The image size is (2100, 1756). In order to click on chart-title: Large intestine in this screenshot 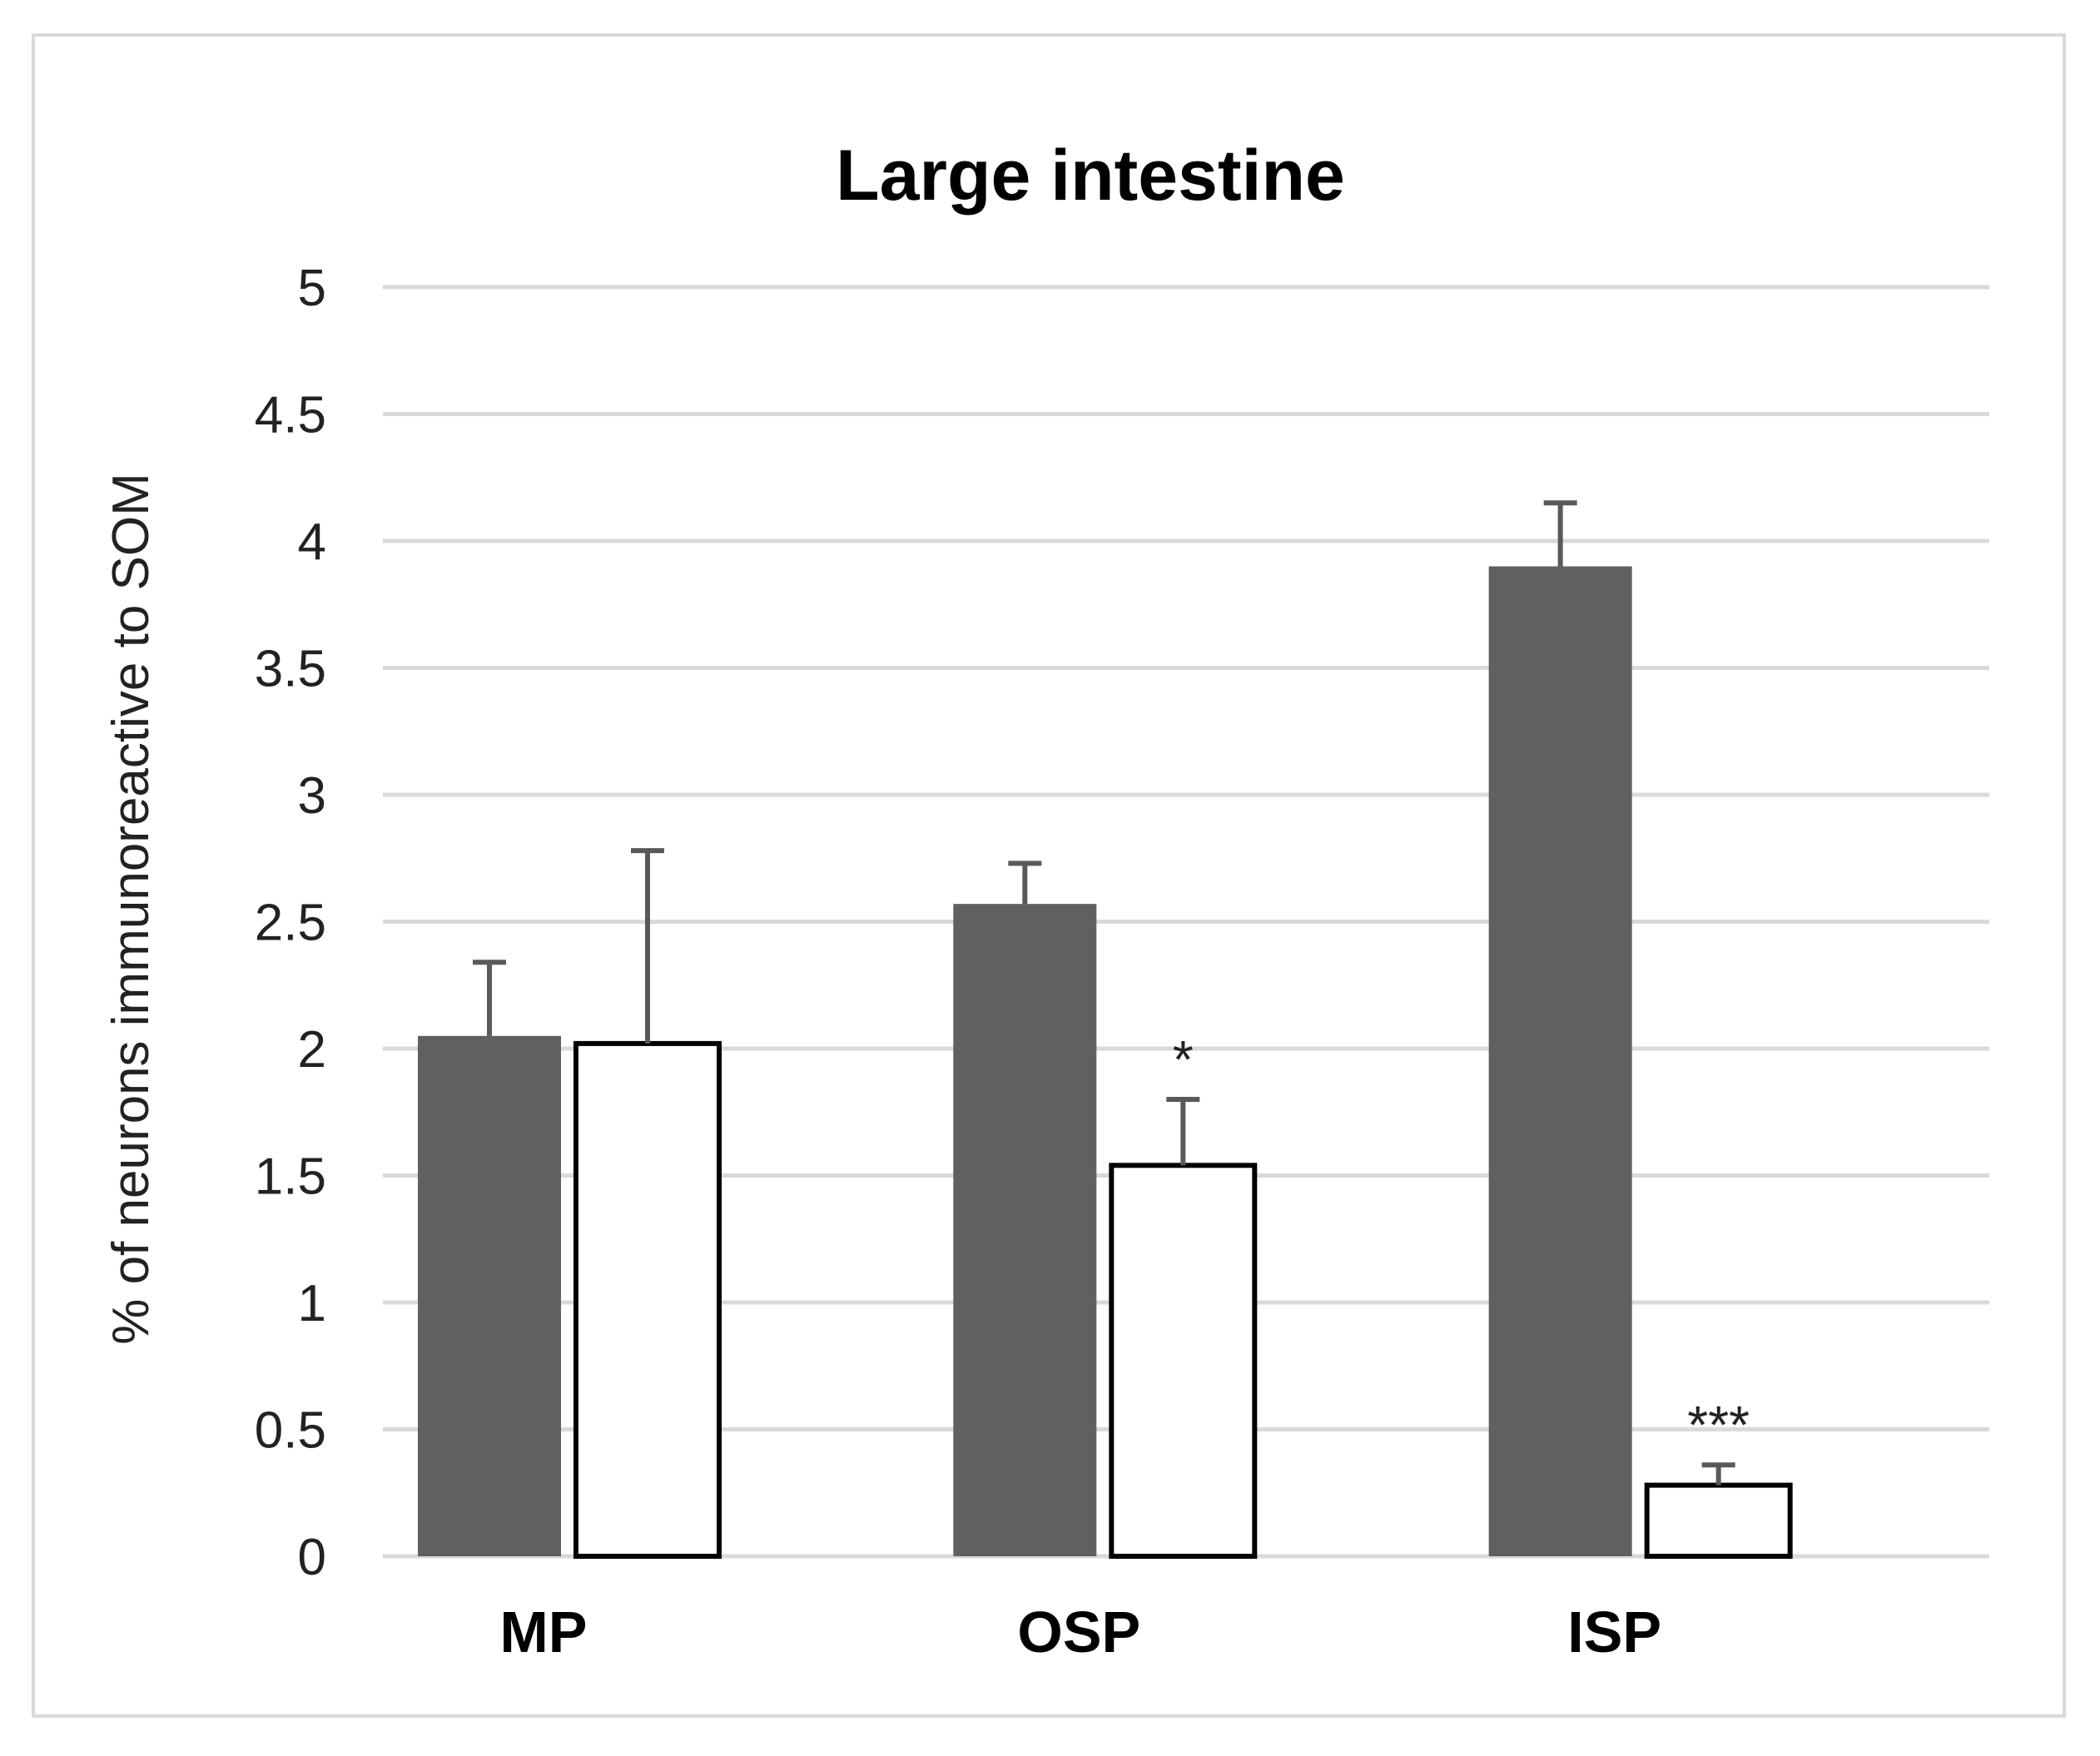, I will do `click(1090, 176)`.